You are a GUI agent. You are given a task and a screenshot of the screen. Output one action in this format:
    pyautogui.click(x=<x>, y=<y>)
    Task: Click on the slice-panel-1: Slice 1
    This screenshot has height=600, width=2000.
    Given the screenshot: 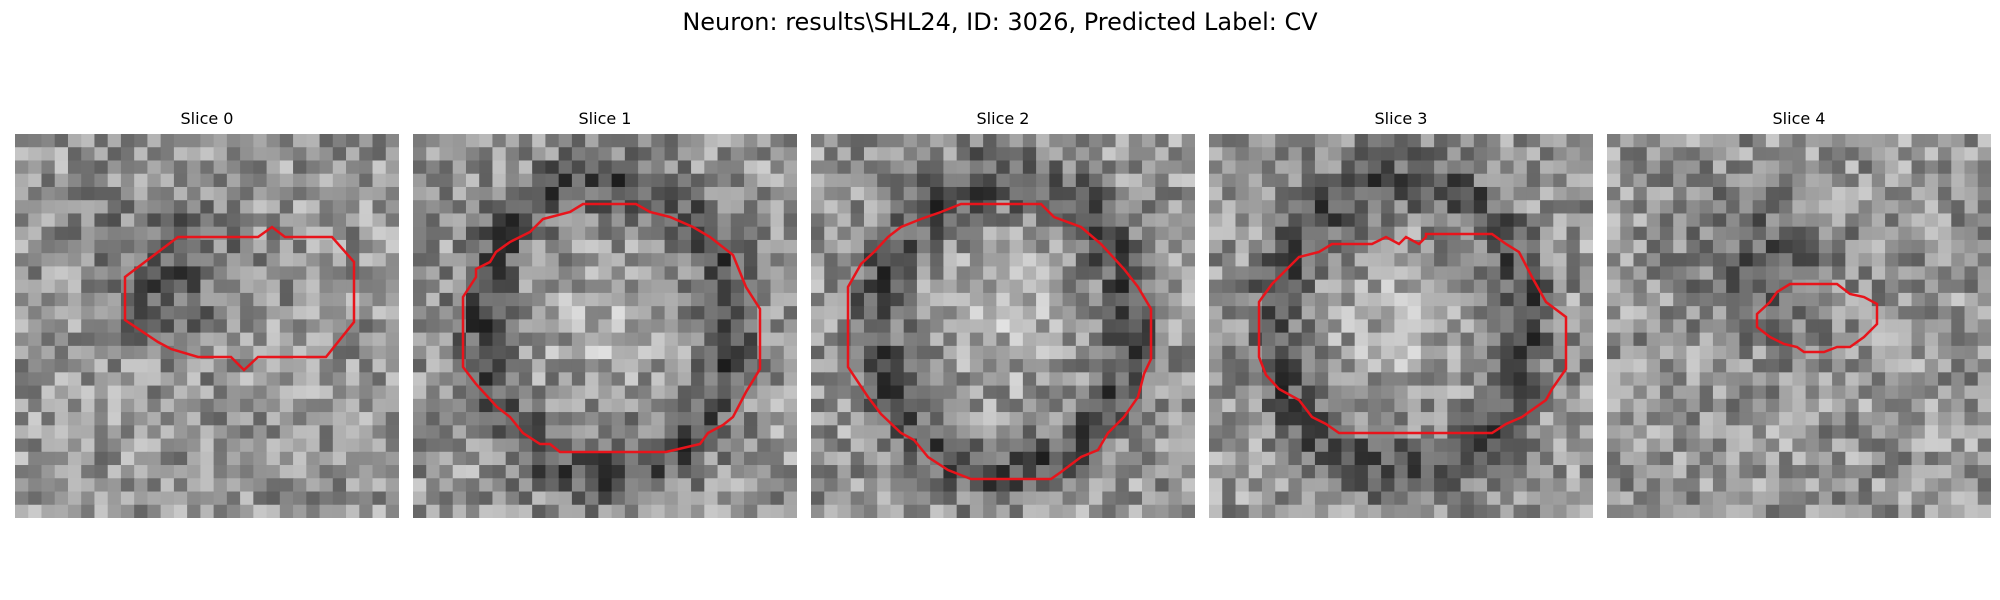 What is the action you would take?
    pyautogui.click(x=605, y=313)
    